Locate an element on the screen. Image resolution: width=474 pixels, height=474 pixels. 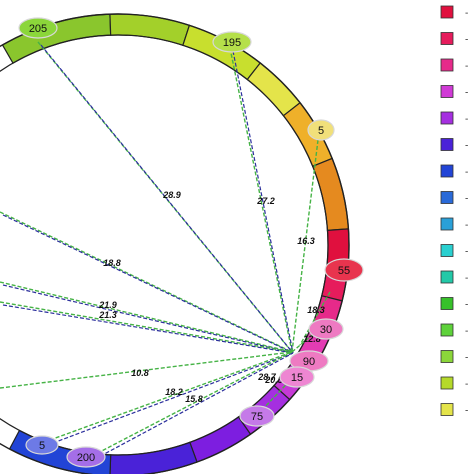
ring-node: 195 is located at coordinates (232, 42).